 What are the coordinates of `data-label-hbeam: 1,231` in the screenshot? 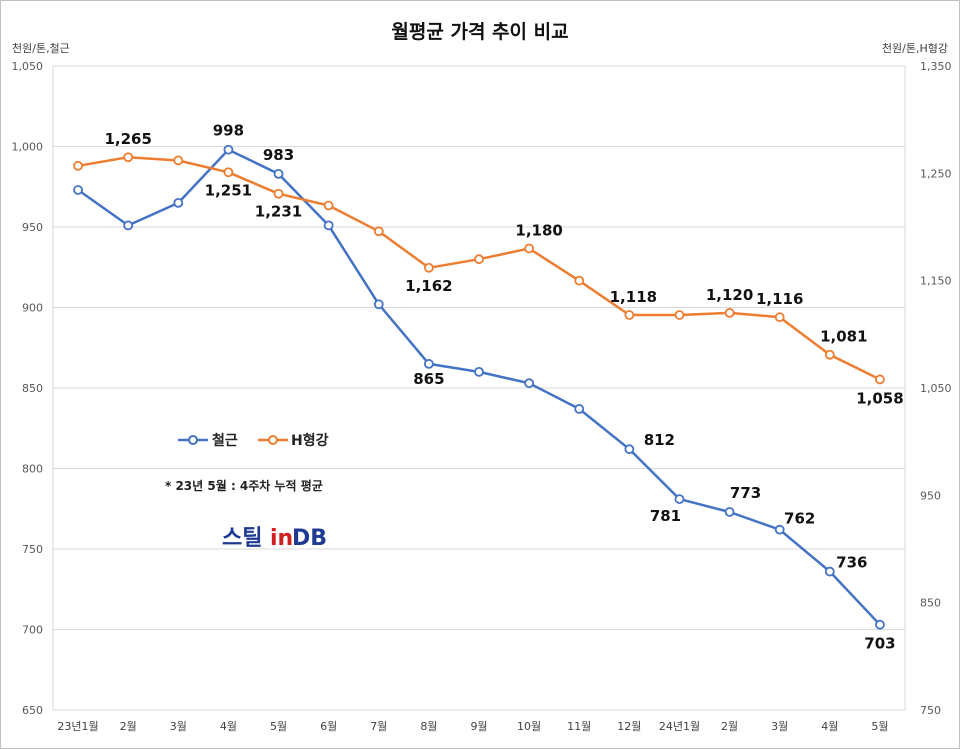 It's located at (278, 212).